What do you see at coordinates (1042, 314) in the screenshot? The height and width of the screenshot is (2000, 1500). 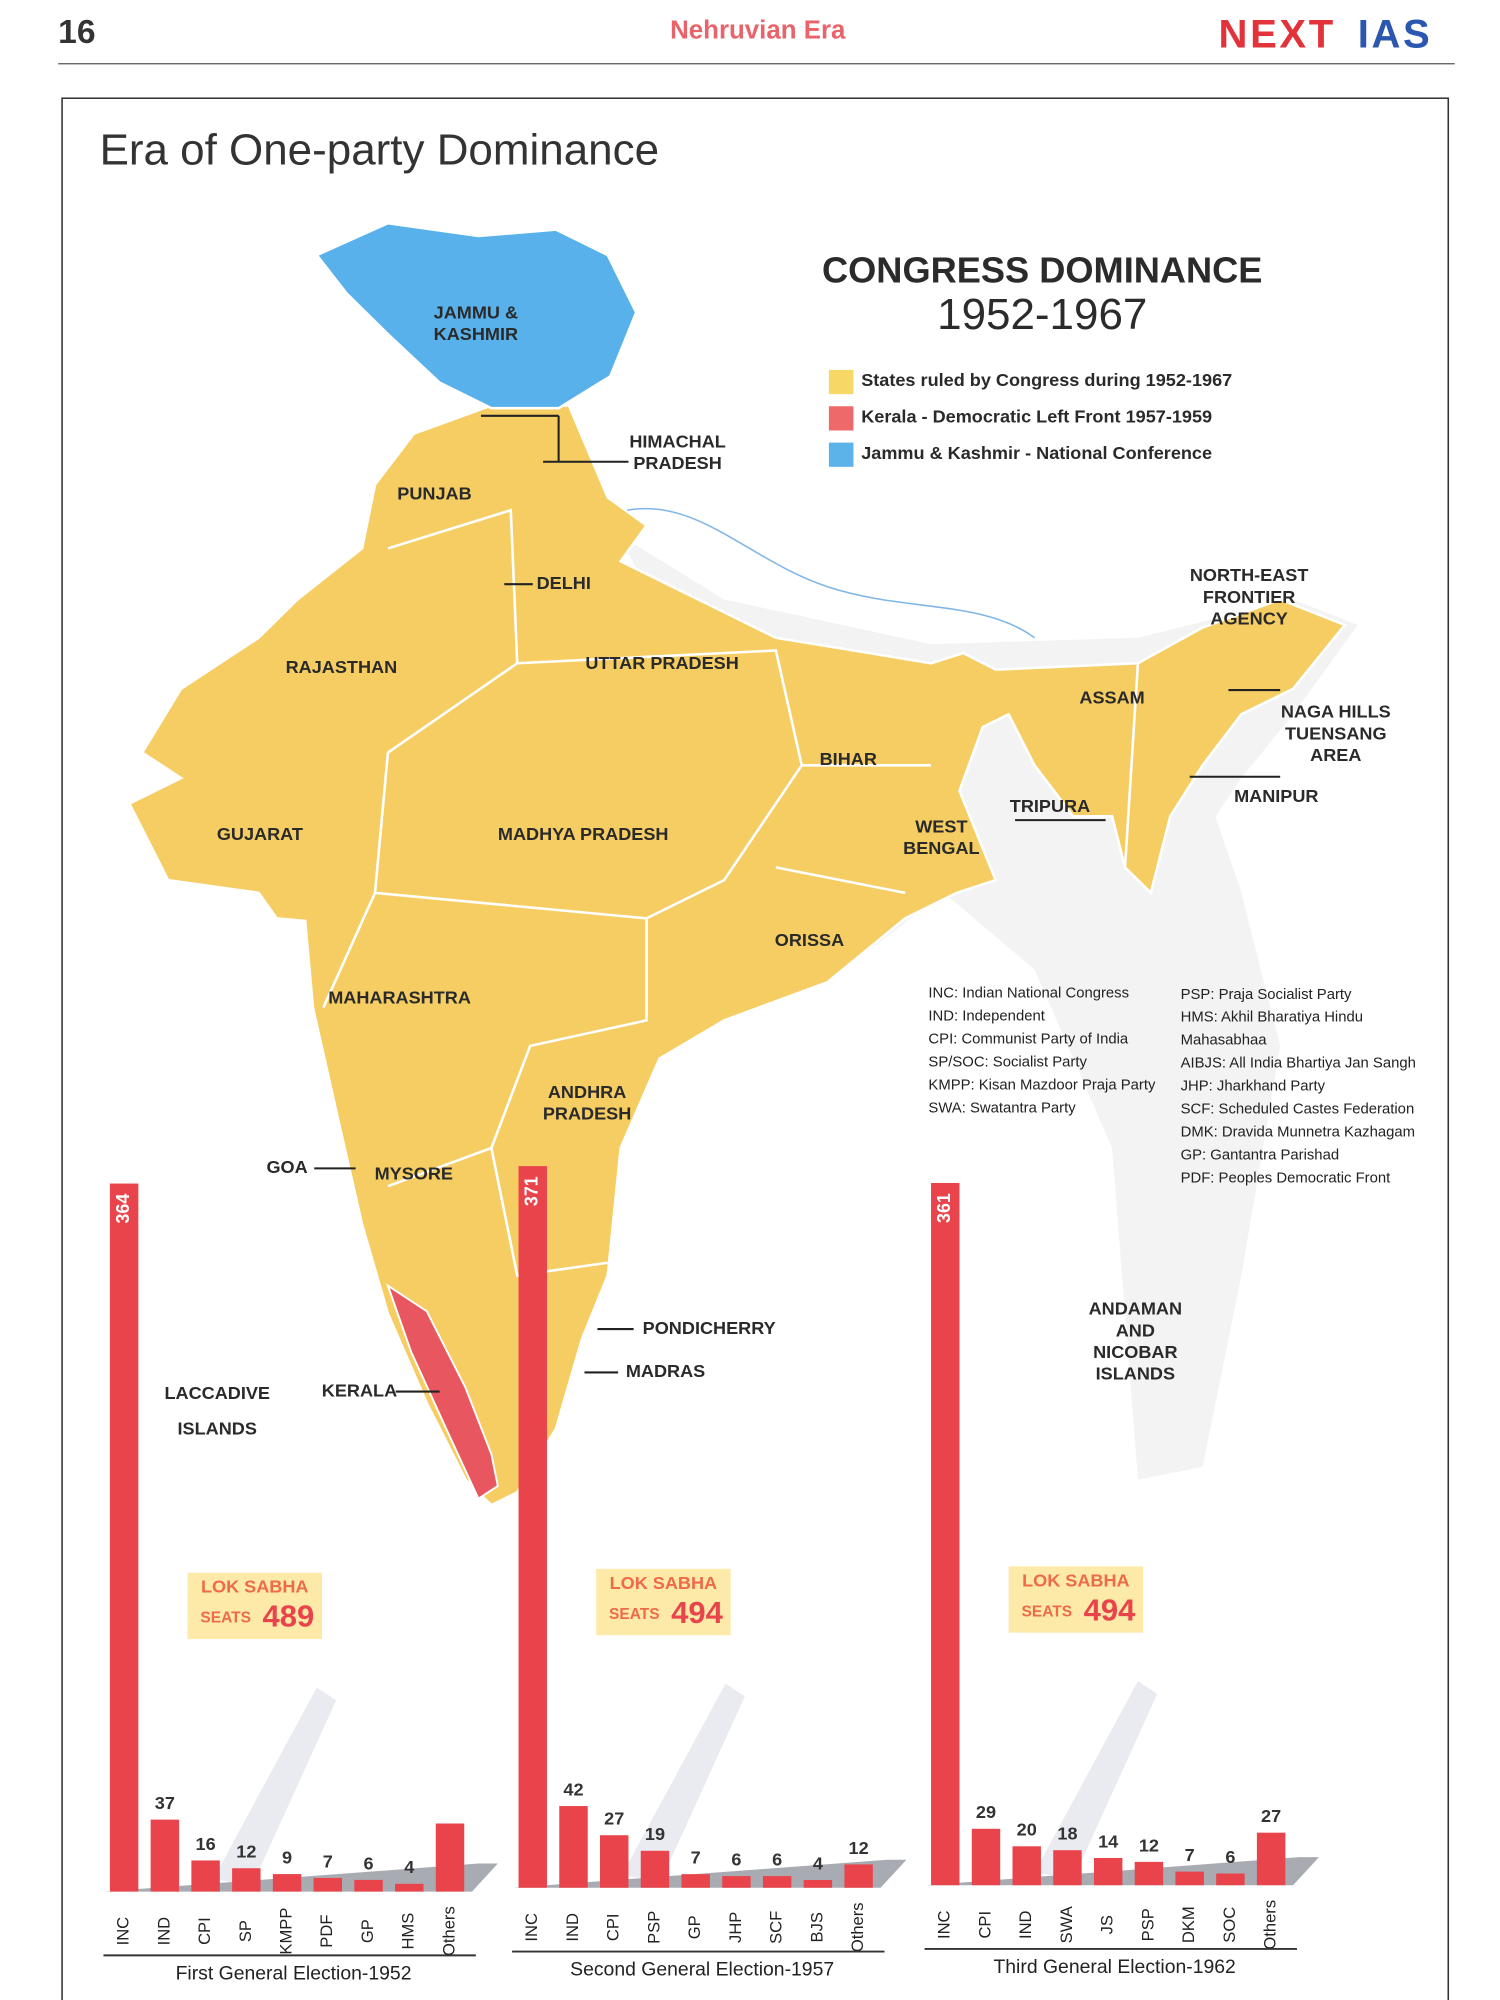 I see `map-period: 1952-1967` at bounding box center [1042, 314].